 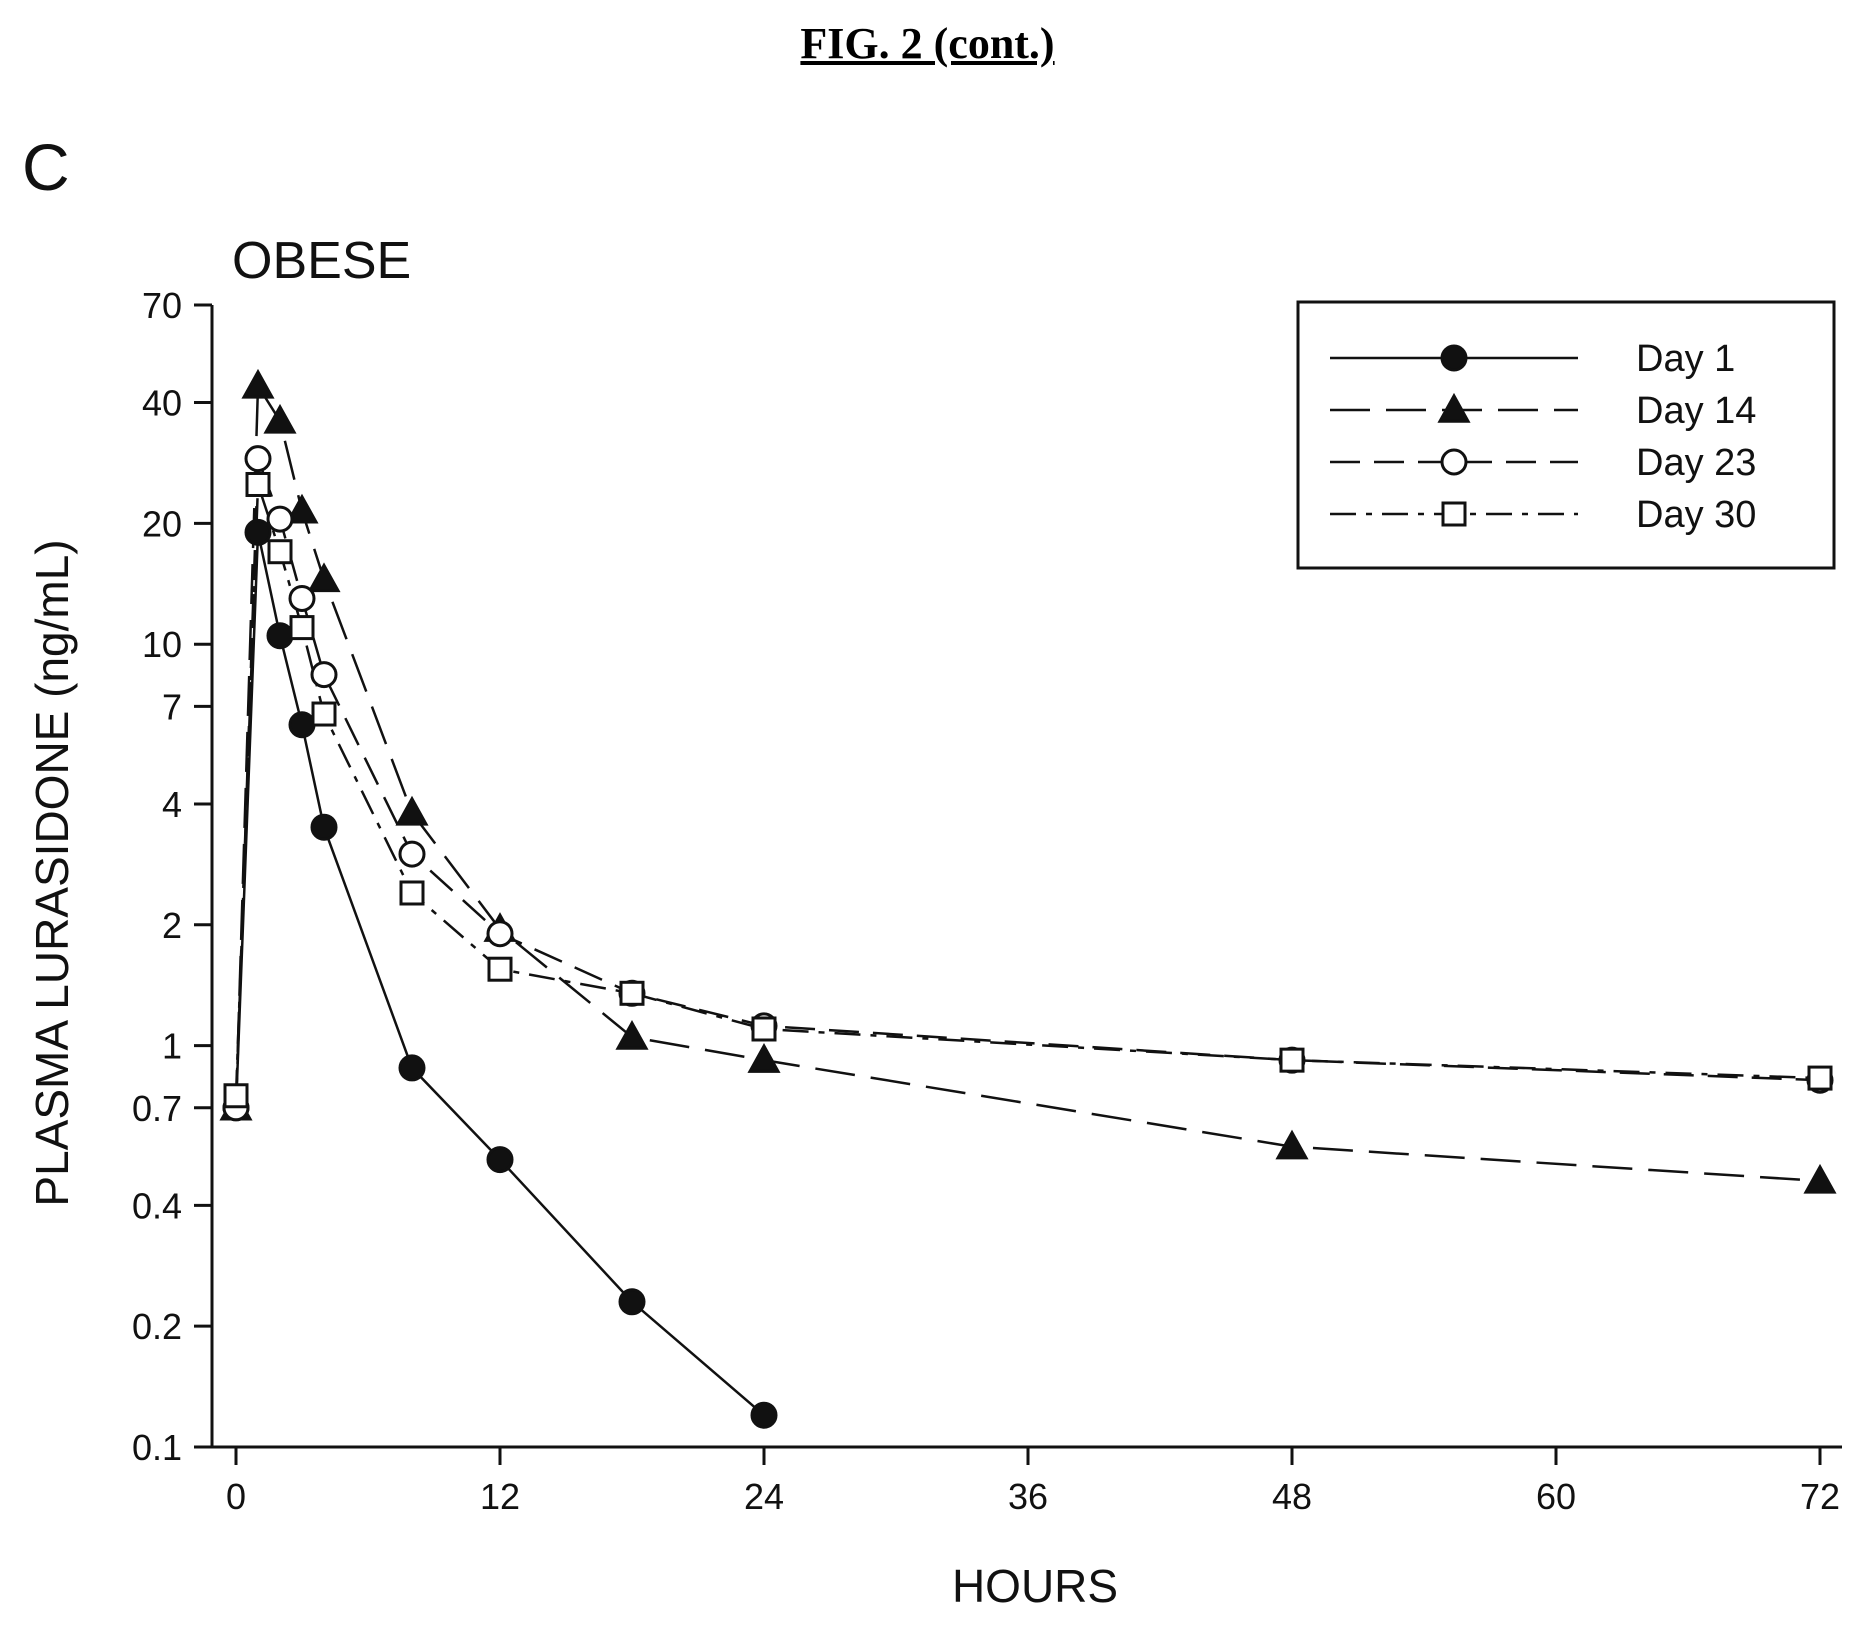 I want to click on x-tick-label: 60, so click(x=1556, y=1496).